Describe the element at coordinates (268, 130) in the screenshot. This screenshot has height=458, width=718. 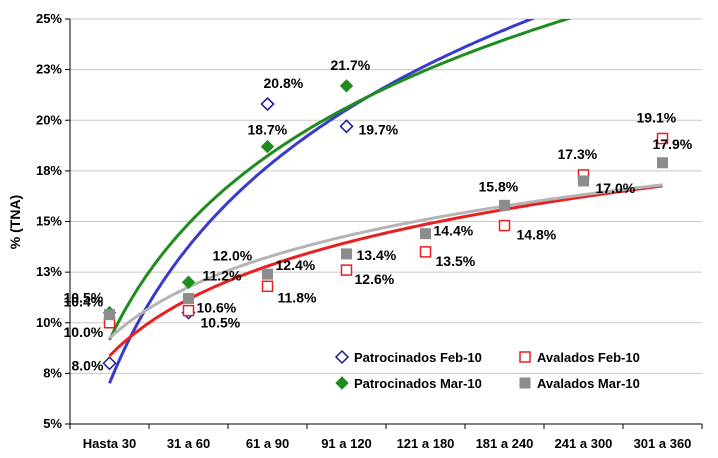
I see `data-label: 18.7%` at that location.